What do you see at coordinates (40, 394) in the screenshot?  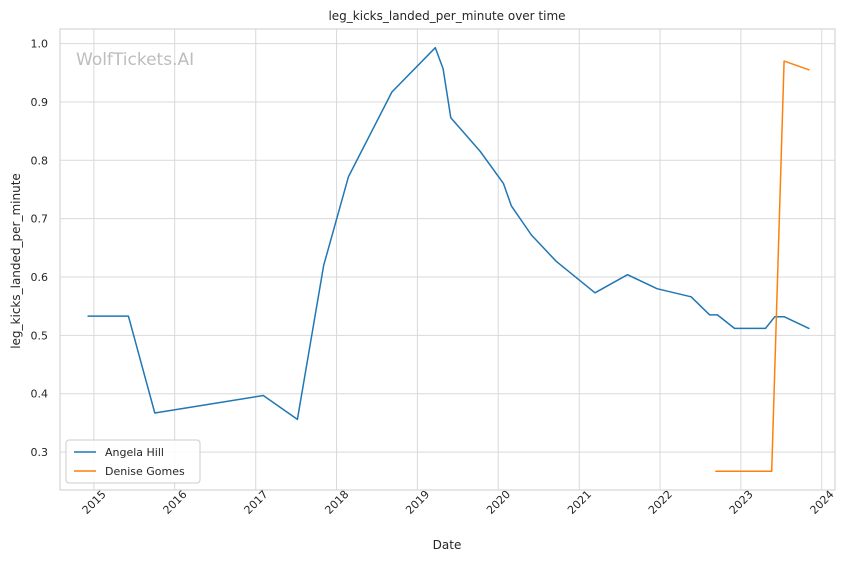 I see `y-tick-label: 0.4` at bounding box center [40, 394].